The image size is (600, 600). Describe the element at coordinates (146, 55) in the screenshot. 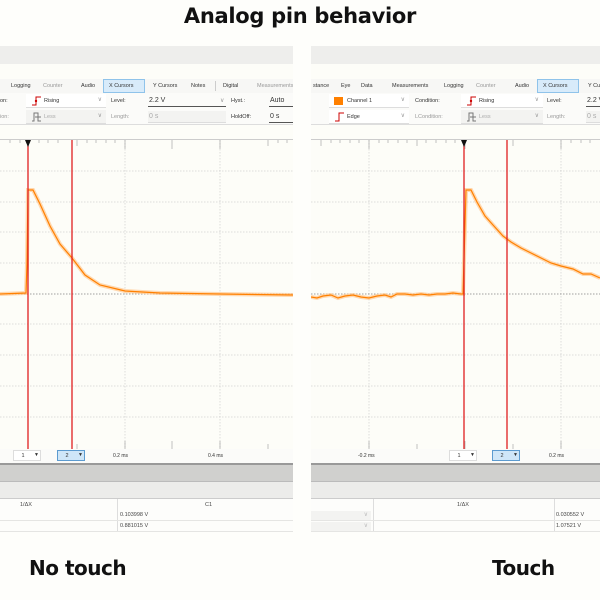

I see `top-strip` at that location.